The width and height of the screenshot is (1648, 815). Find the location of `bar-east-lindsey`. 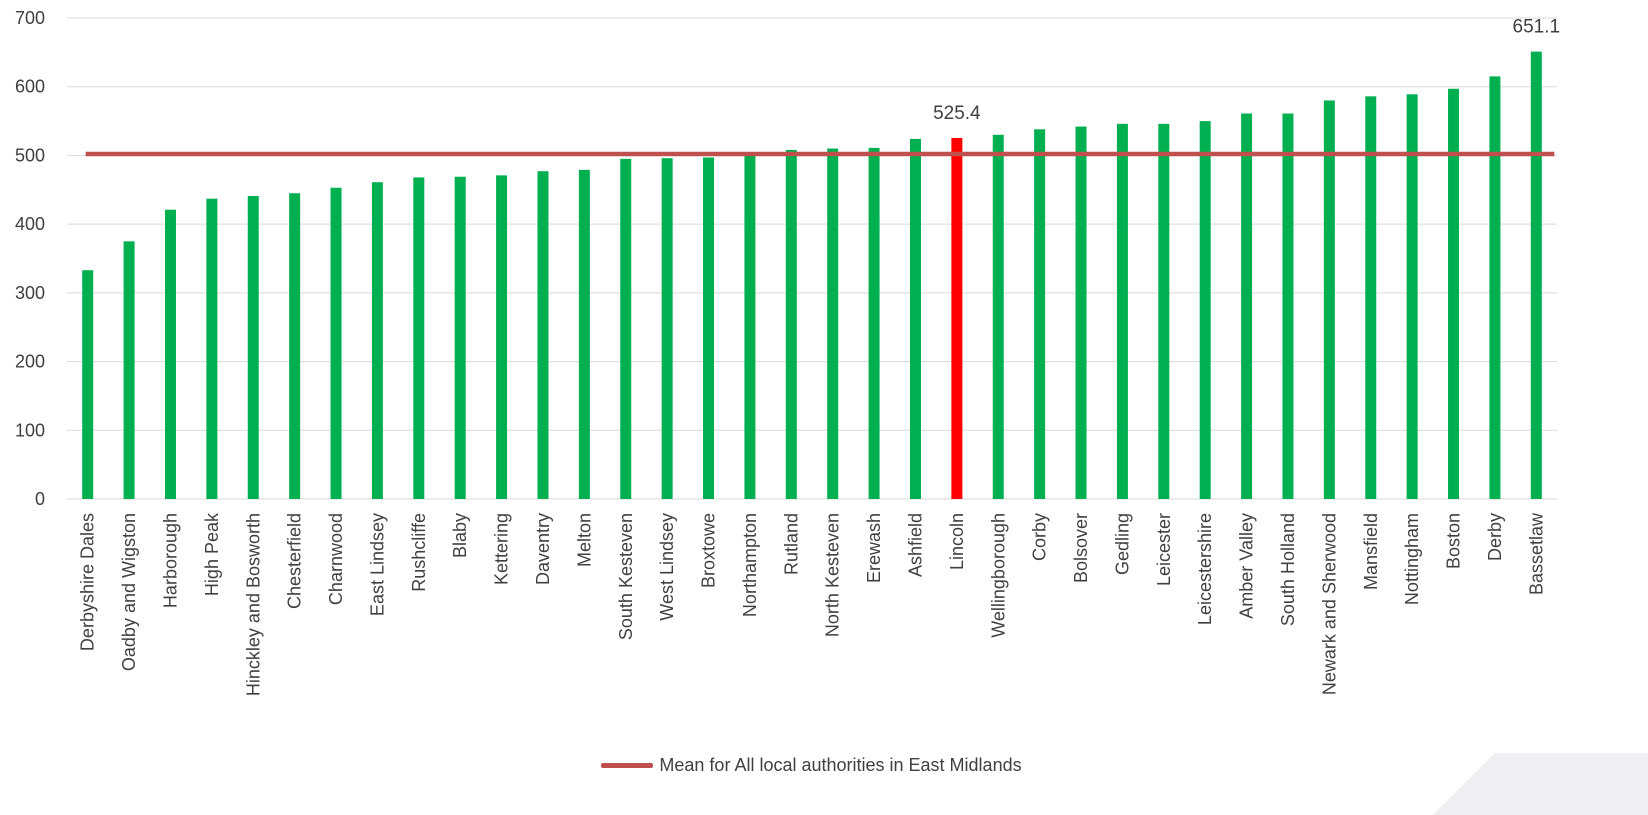

bar-east-lindsey is located at coordinates (377, 340).